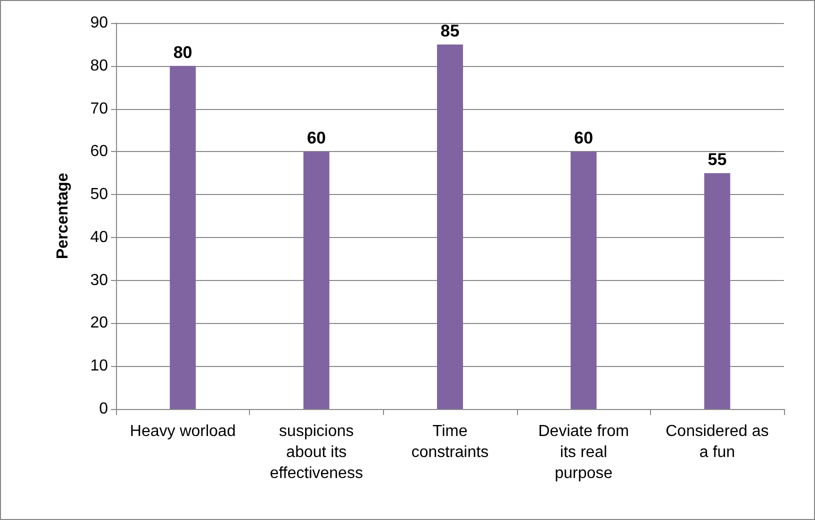 The width and height of the screenshot is (815, 520). What do you see at coordinates (99, 366) in the screenshot?
I see `y-tick-label: 10` at bounding box center [99, 366].